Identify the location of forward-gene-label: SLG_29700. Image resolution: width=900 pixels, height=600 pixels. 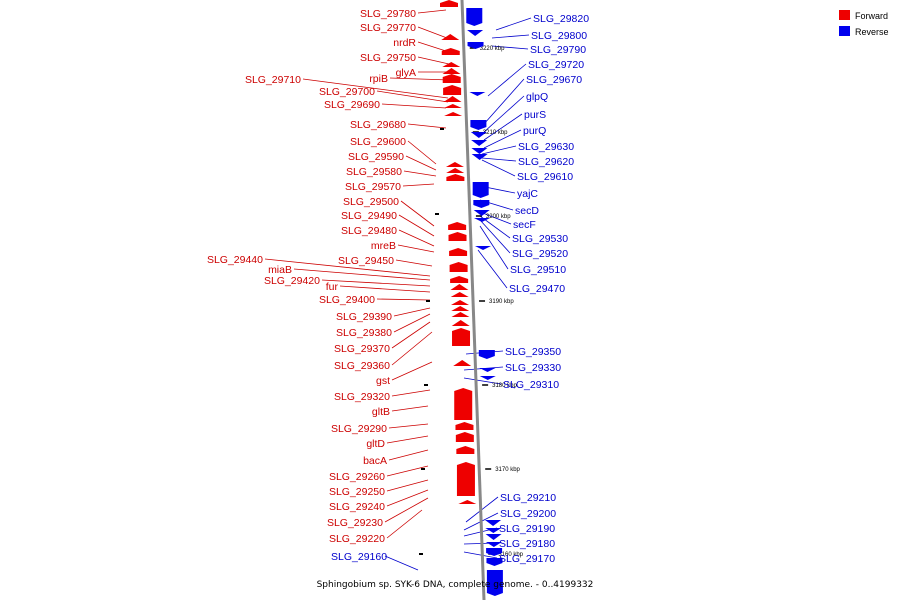
(347, 92).